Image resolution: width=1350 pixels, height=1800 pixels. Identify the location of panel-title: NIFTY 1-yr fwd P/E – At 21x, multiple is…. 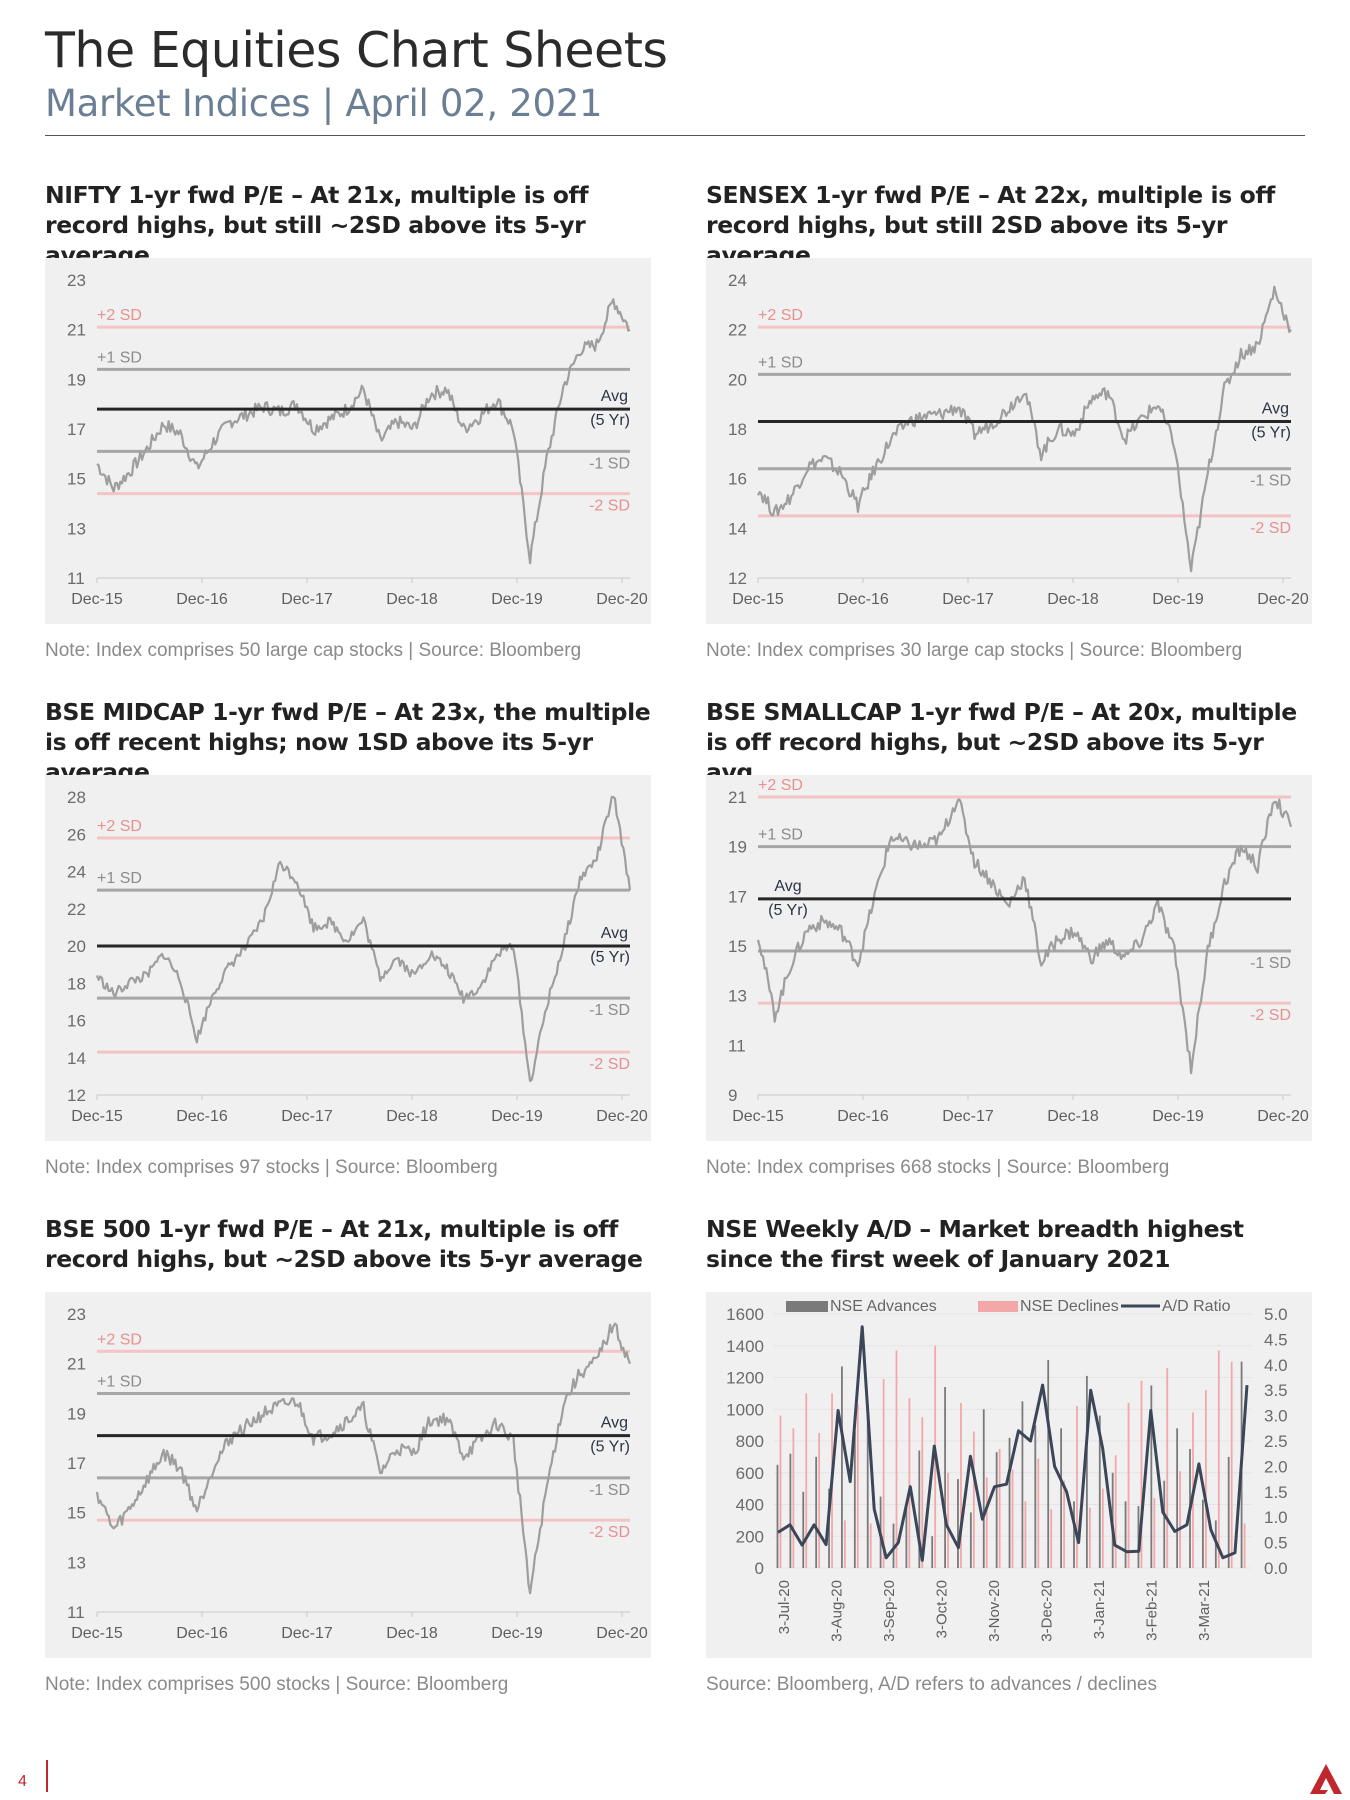
(317, 225).